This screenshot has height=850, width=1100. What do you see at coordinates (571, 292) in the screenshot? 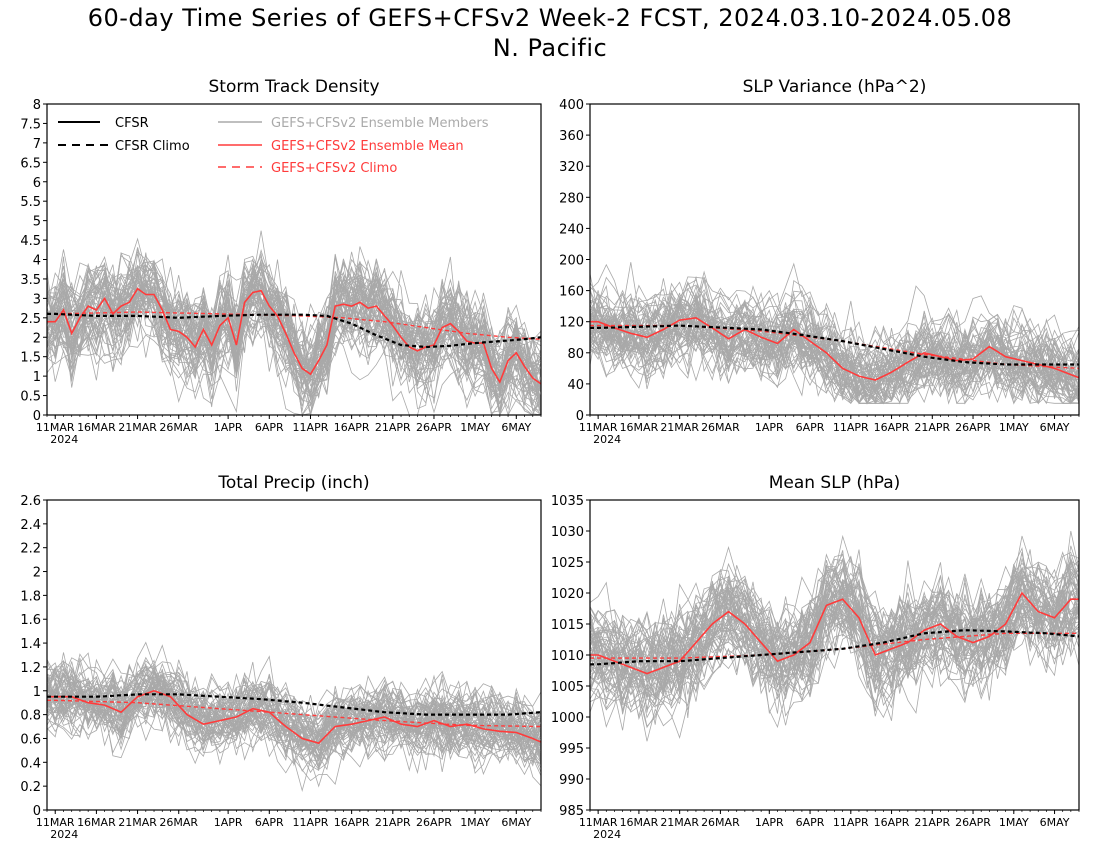
I see `y-tick-label: 160` at bounding box center [571, 292].